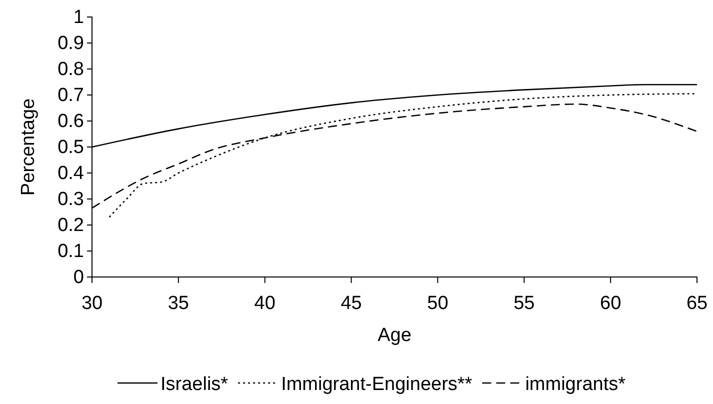 This screenshot has width=713, height=404. What do you see at coordinates (92, 303) in the screenshot?
I see `x-tick-label: 30` at bounding box center [92, 303].